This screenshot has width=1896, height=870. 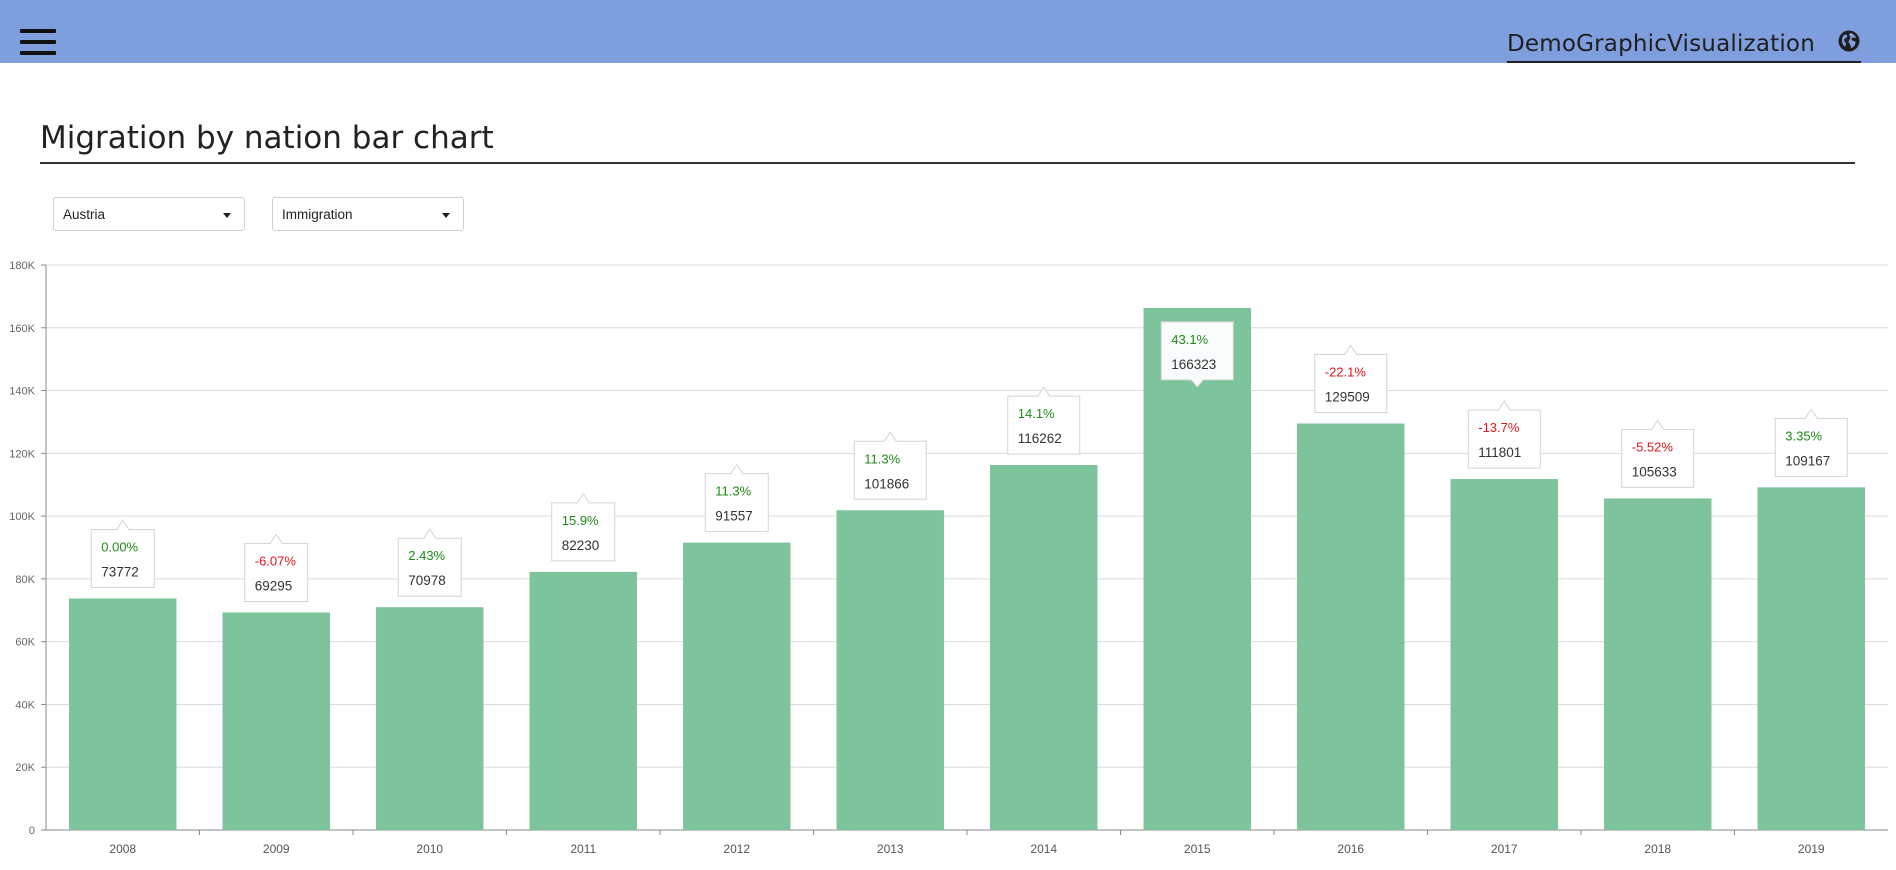 I want to click on value-label: 69295, so click(x=274, y=585).